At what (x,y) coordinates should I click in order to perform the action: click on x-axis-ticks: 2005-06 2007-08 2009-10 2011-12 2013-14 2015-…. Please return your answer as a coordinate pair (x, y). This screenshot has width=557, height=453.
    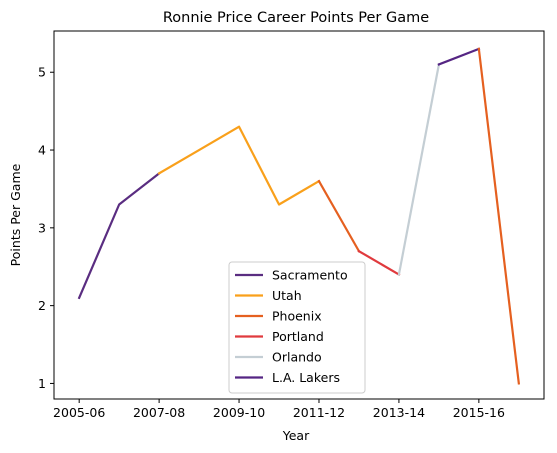
    Looking at the image, I should click on (279, 409).